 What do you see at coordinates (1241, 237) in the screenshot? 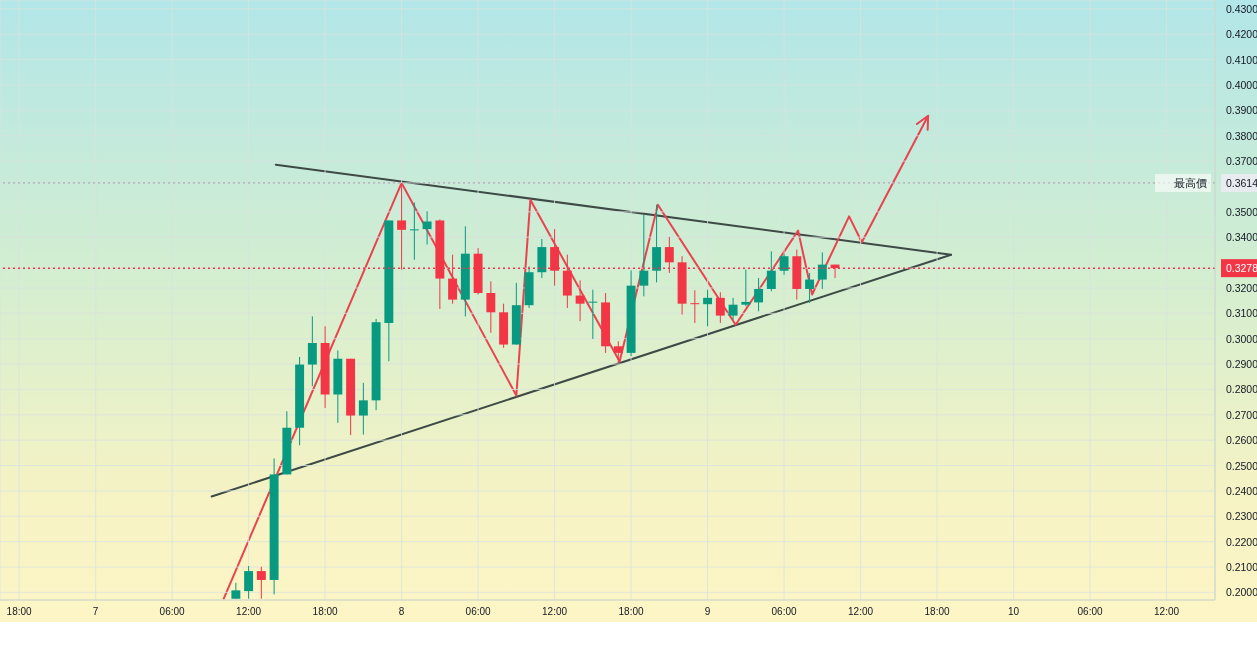
I see `y-tick-label: 0.3400` at bounding box center [1241, 237].